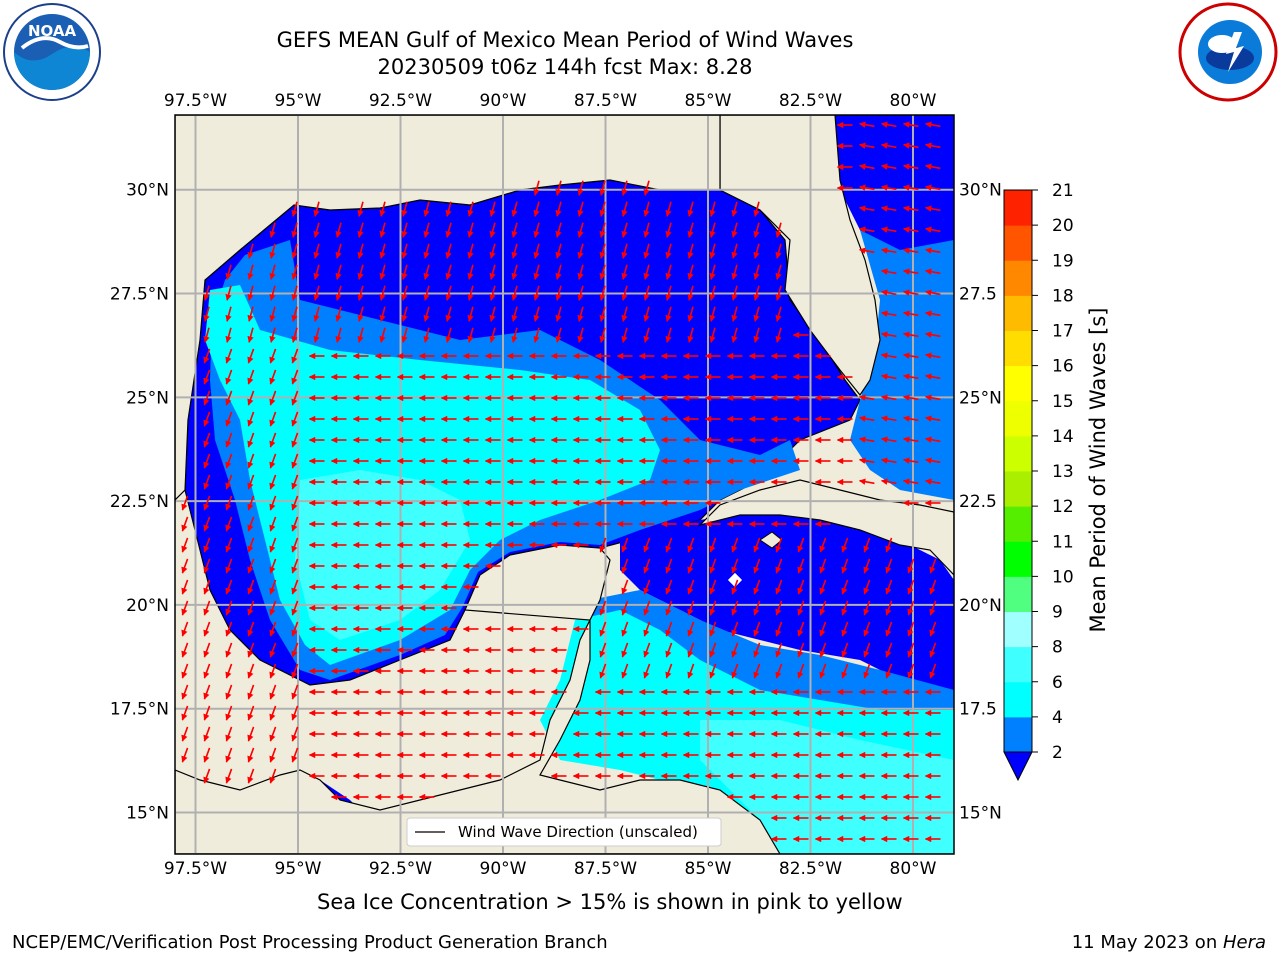  I want to click on colorbar-tick-label: 9, so click(1057, 613).